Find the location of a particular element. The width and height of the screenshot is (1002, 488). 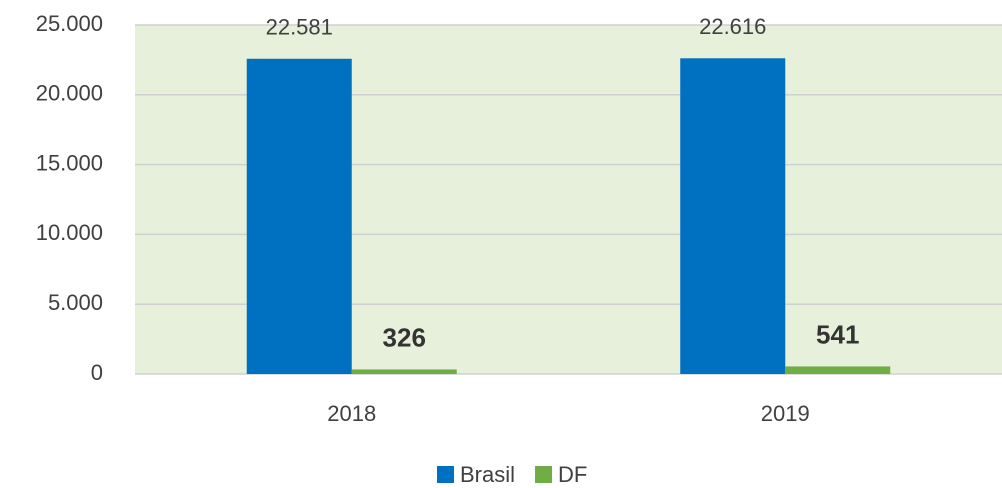

value-label: 22.616 is located at coordinates (732, 26).